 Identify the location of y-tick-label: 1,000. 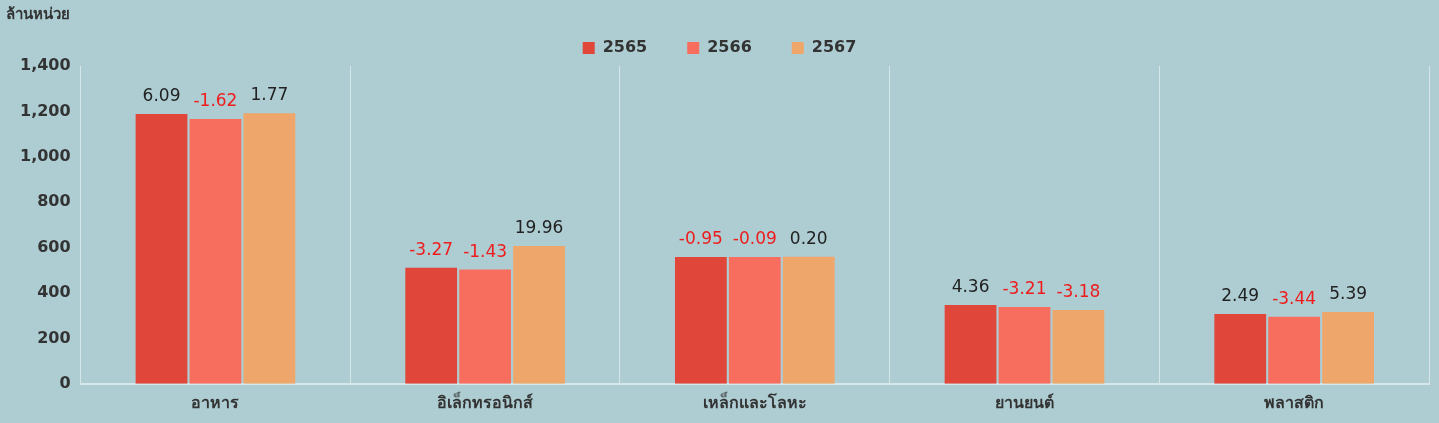
(45, 155).